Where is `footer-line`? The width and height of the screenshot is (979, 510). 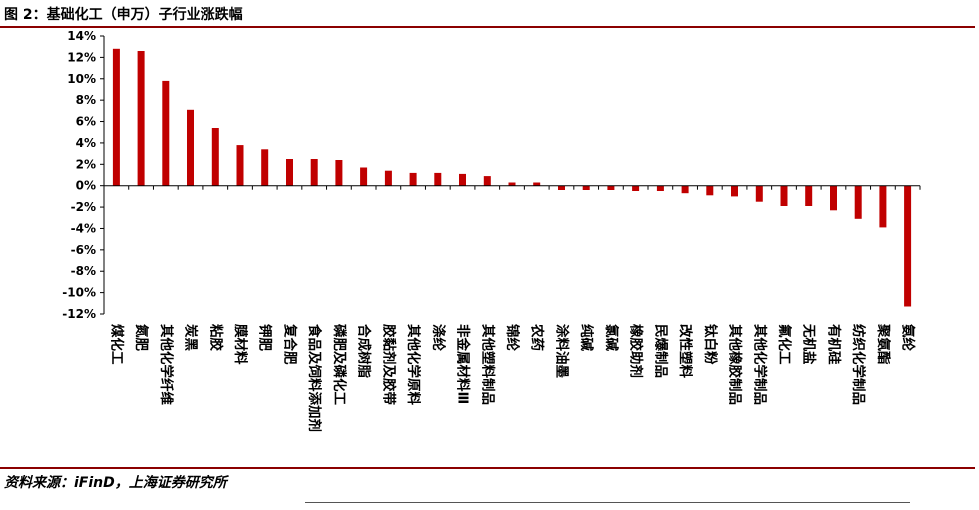 footer-line is located at coordinates (607, 502).